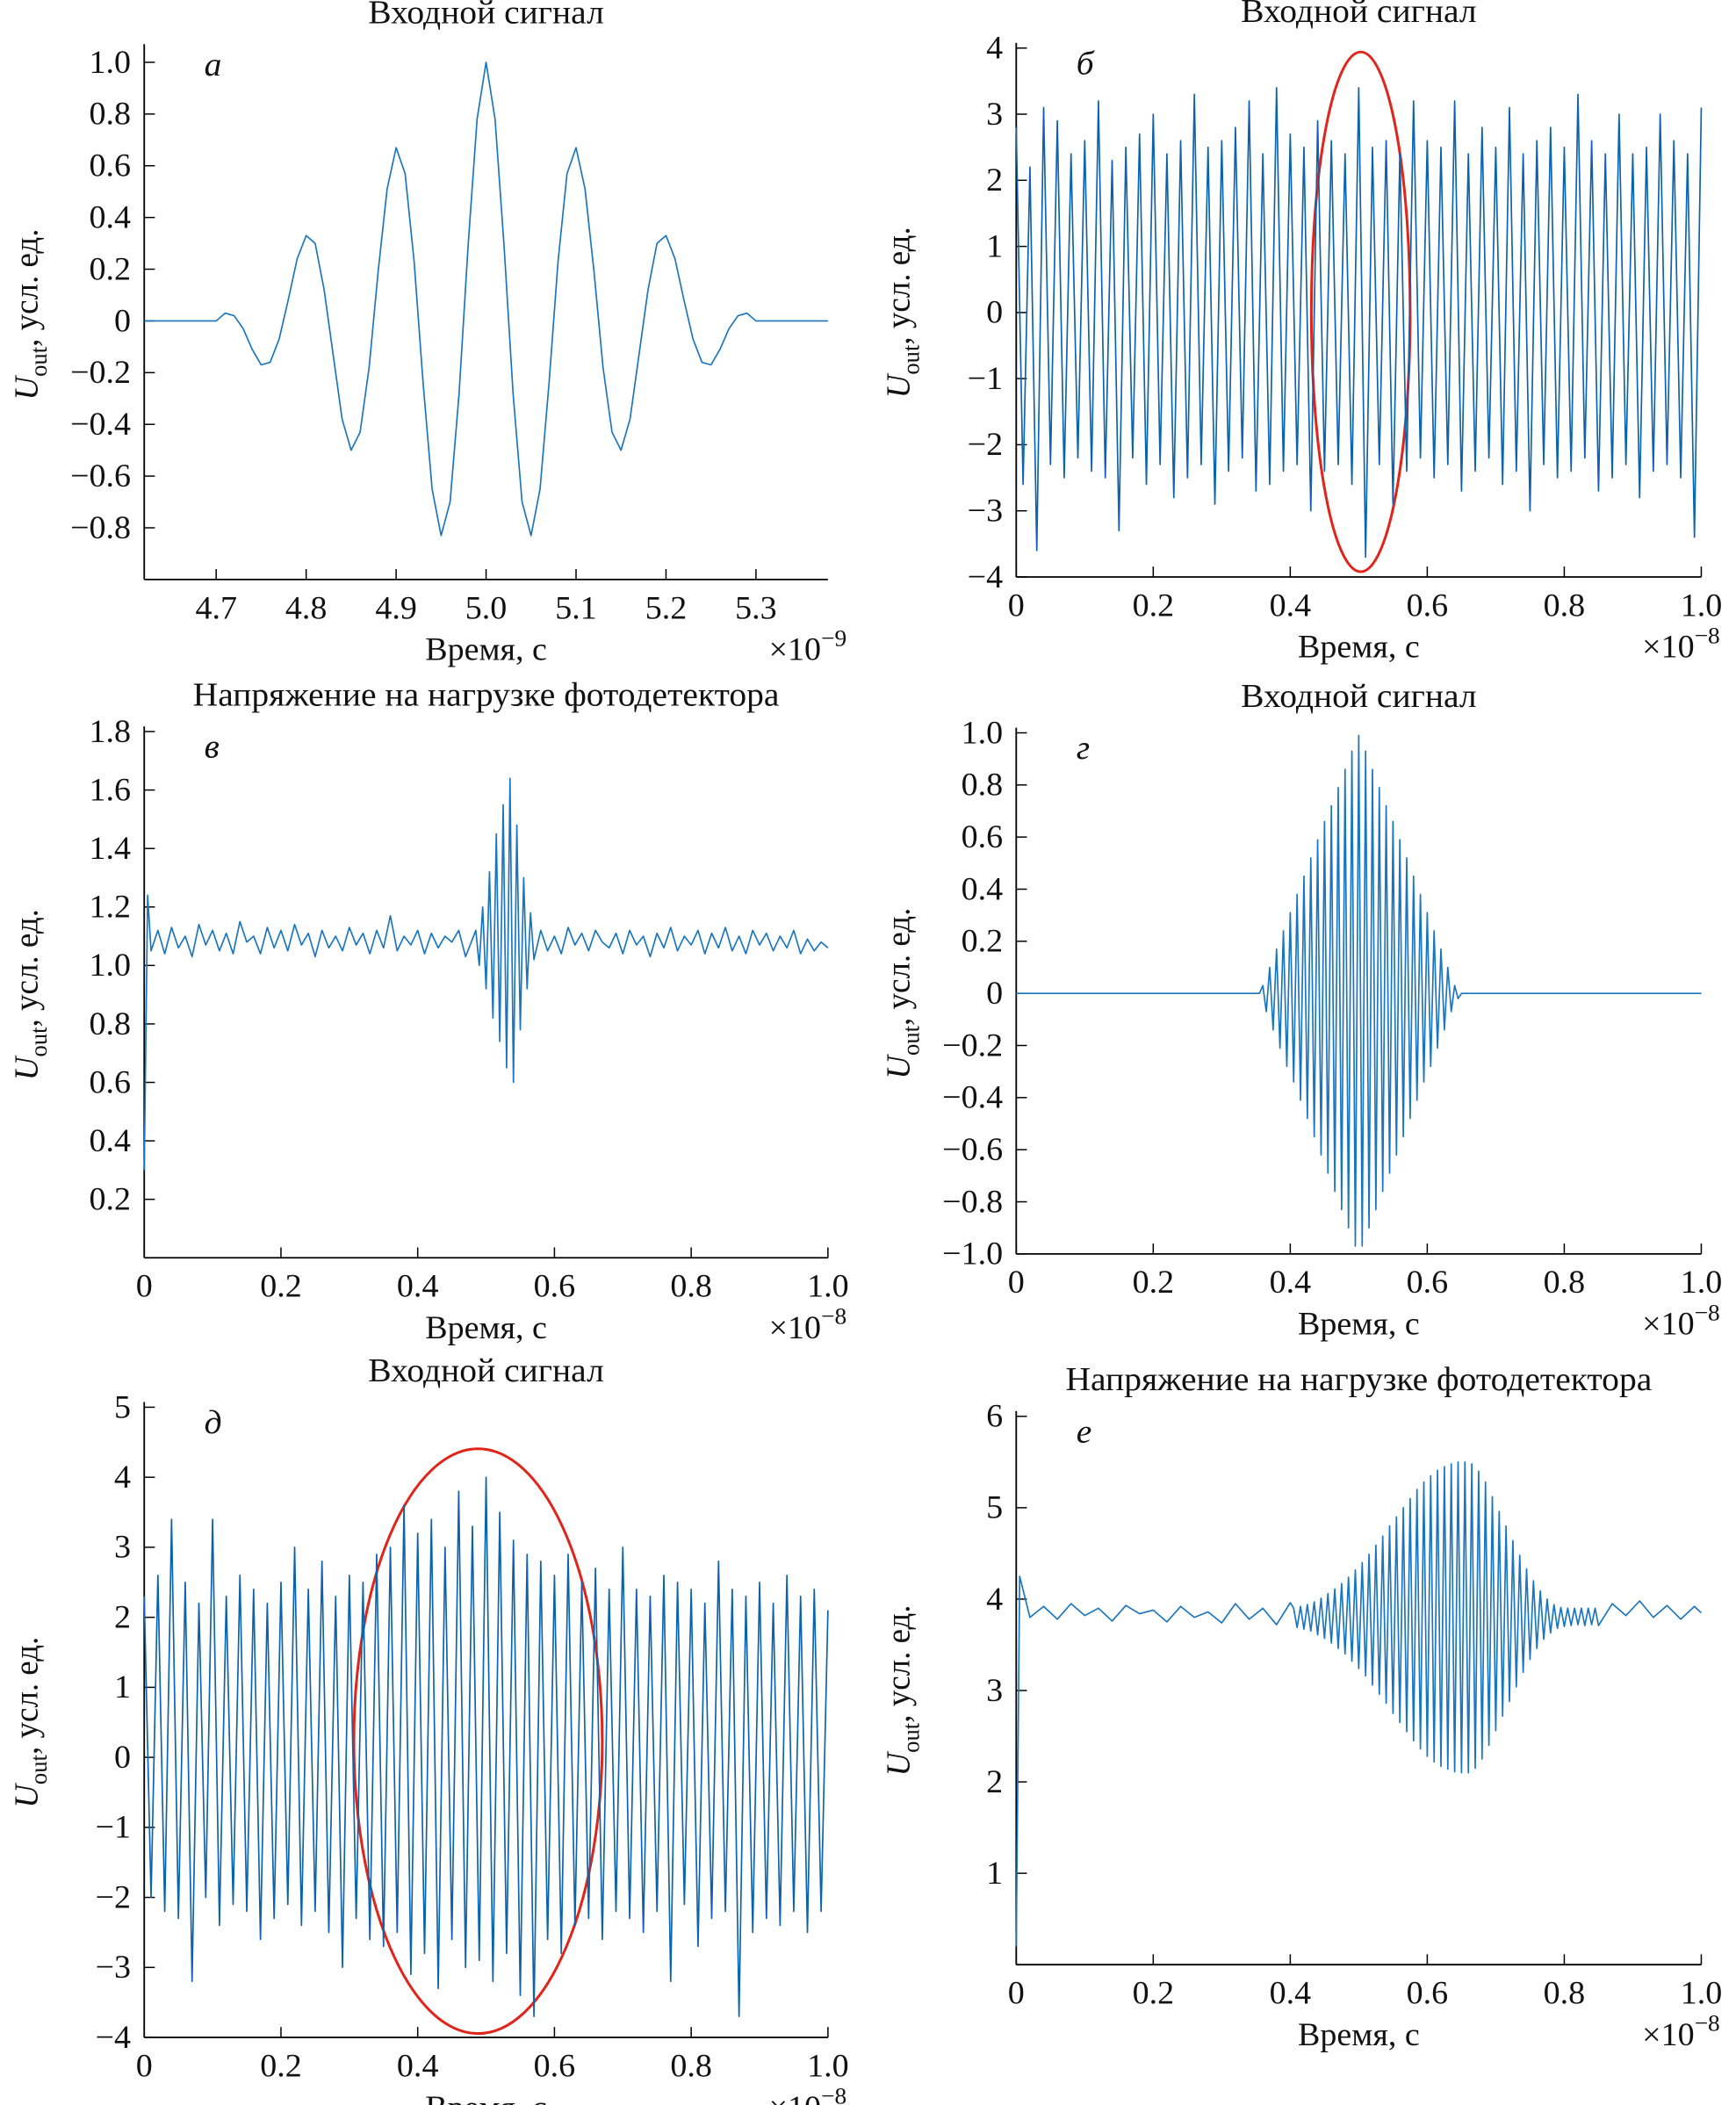 Image resolution: width=1736 pixels, height=2105 pixels. Describe the element at coordinates (1359, 990) in the screenshot. I see `signal-line` at that location.